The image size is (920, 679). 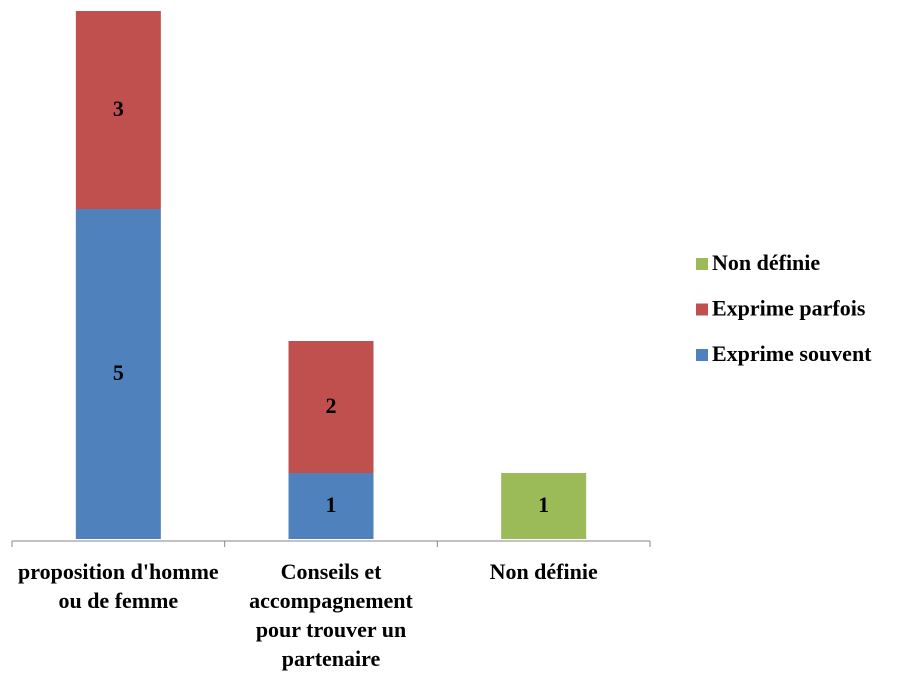 What do you see at coordinates (766, 262) in the screenshot?
I see `legend-label: Non définie` at bounding box center [766, 262].